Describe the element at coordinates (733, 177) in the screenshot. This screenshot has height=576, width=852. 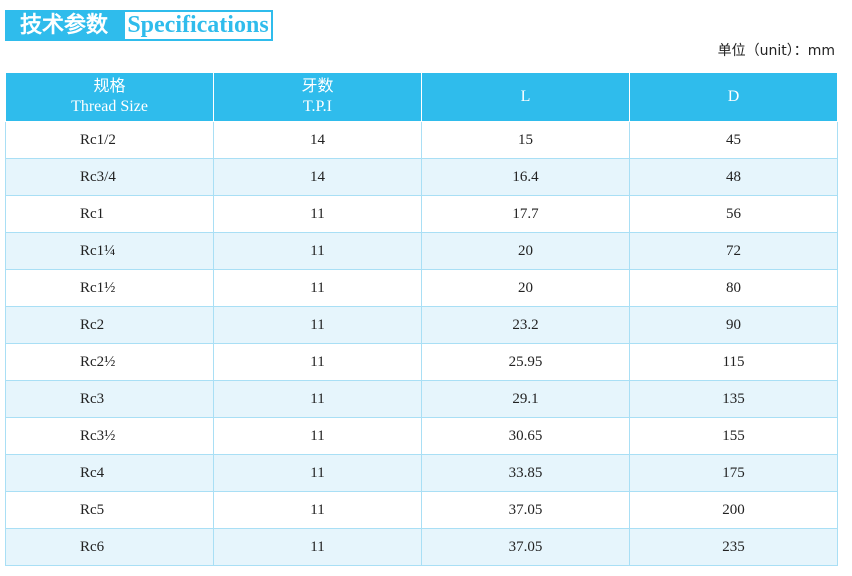
I see `table-cell: 48` at that location.